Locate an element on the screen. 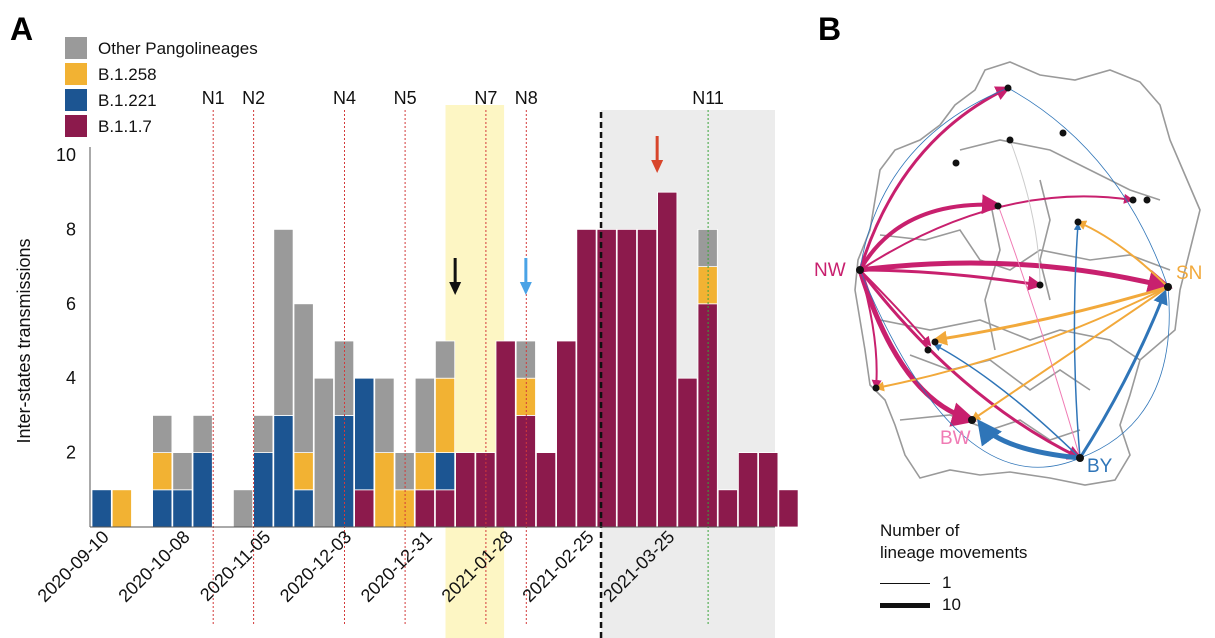  legend-label-1: B.1.258 is located at coordinates (127, 74).